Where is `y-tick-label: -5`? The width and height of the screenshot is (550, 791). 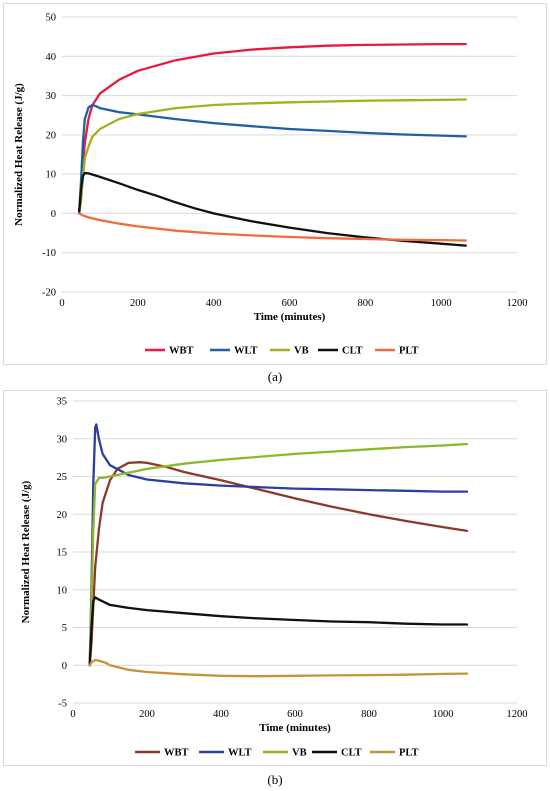 y-tick-label: -5 is located at coordinates (62, 704).